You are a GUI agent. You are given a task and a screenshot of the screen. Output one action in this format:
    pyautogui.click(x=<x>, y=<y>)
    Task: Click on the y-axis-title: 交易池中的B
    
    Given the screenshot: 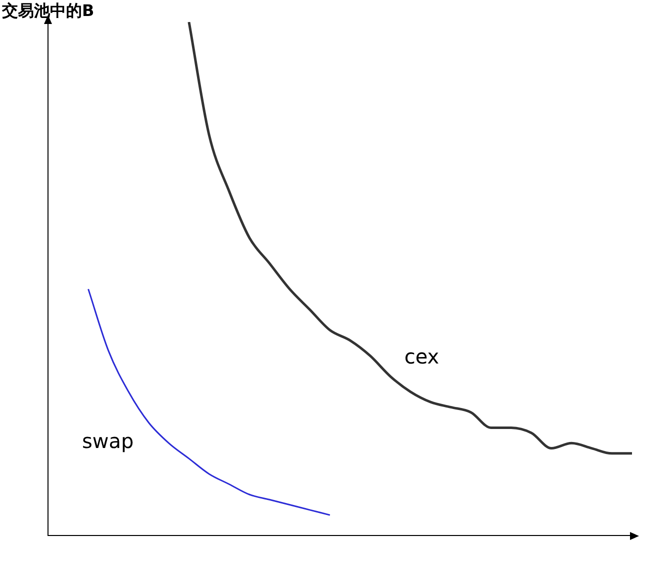 What is the action you would take?
    pyautogui.click(x=47, y=10)
    